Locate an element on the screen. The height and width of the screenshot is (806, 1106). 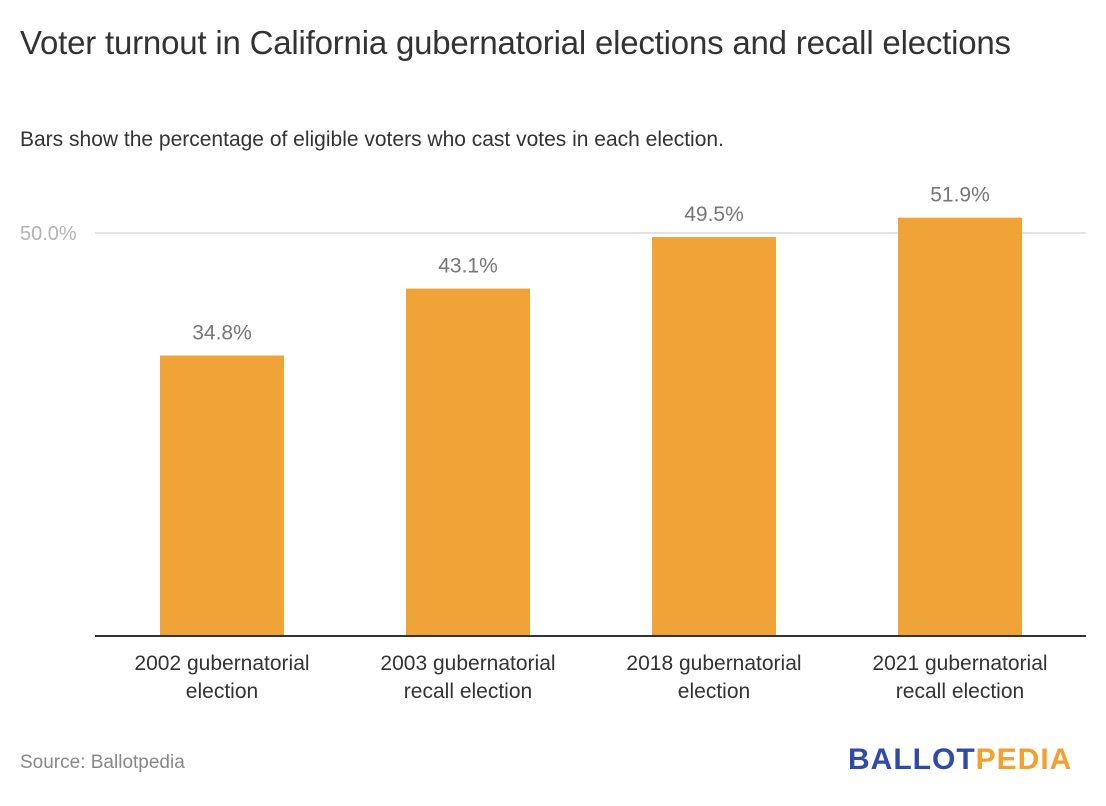
logo-ballot: BALLOT is located at coordinates (912, 759).